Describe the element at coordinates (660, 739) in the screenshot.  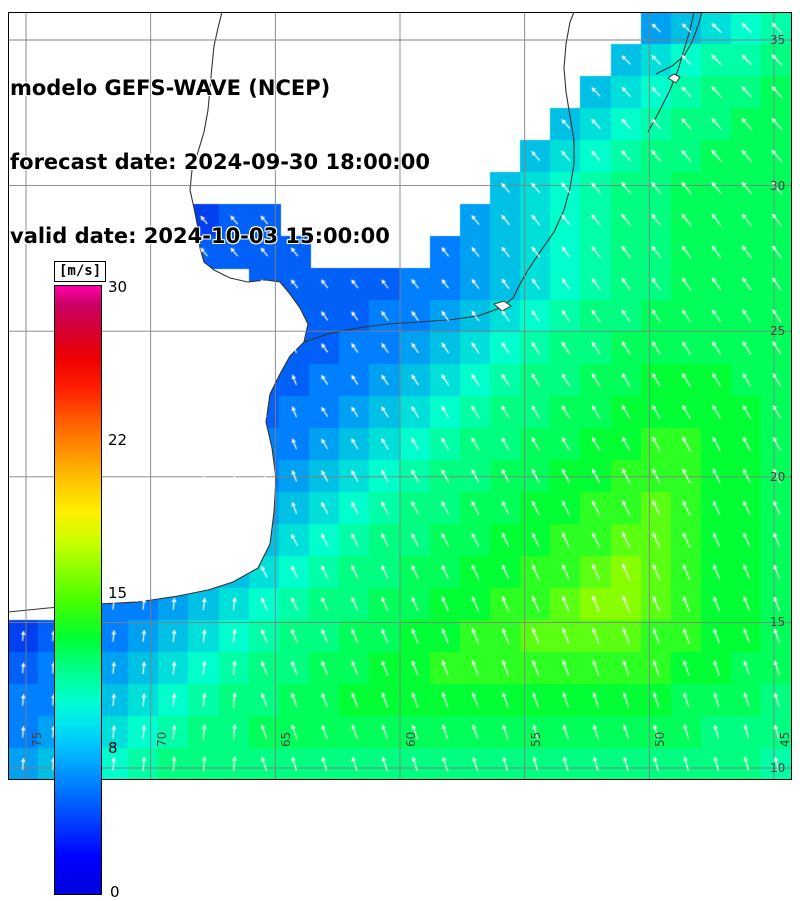
I see `lon-tick-label: 50` at that location.